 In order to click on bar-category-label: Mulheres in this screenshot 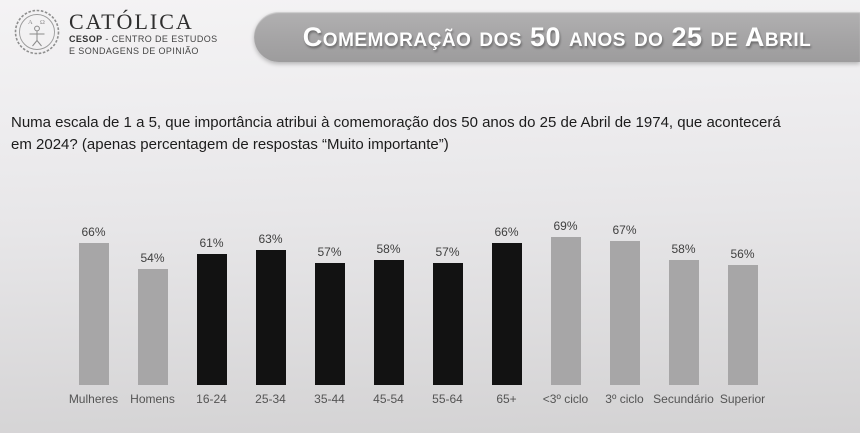, I will do `click(93, 399)`.